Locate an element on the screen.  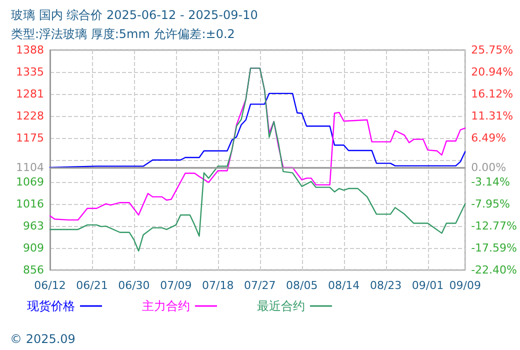
y-tick-label: 1388 is located at coordinates (30, 50).